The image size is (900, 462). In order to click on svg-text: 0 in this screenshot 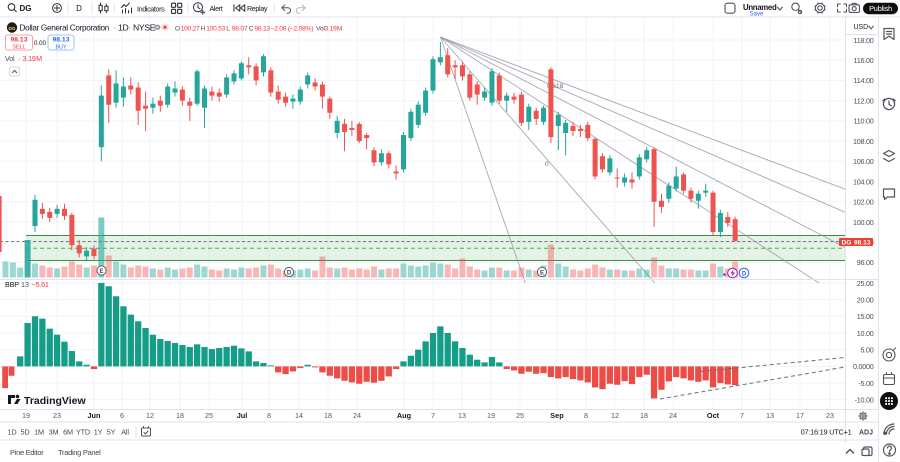, I will do `click(547, 164)`.